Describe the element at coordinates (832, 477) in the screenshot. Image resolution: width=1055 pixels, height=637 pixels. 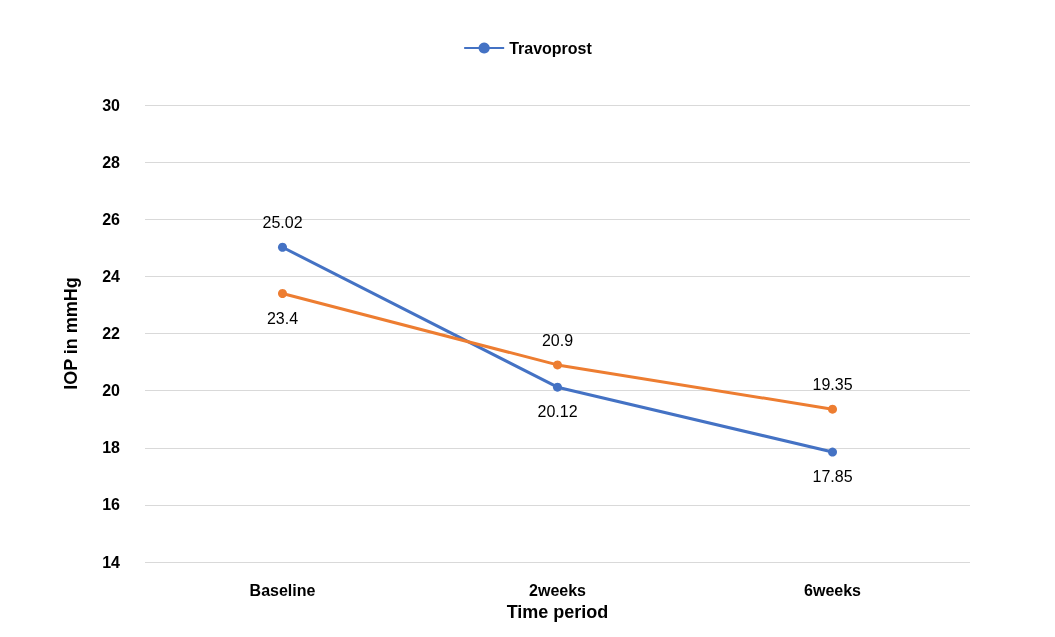
I see `data-label: 17.85` at that location.